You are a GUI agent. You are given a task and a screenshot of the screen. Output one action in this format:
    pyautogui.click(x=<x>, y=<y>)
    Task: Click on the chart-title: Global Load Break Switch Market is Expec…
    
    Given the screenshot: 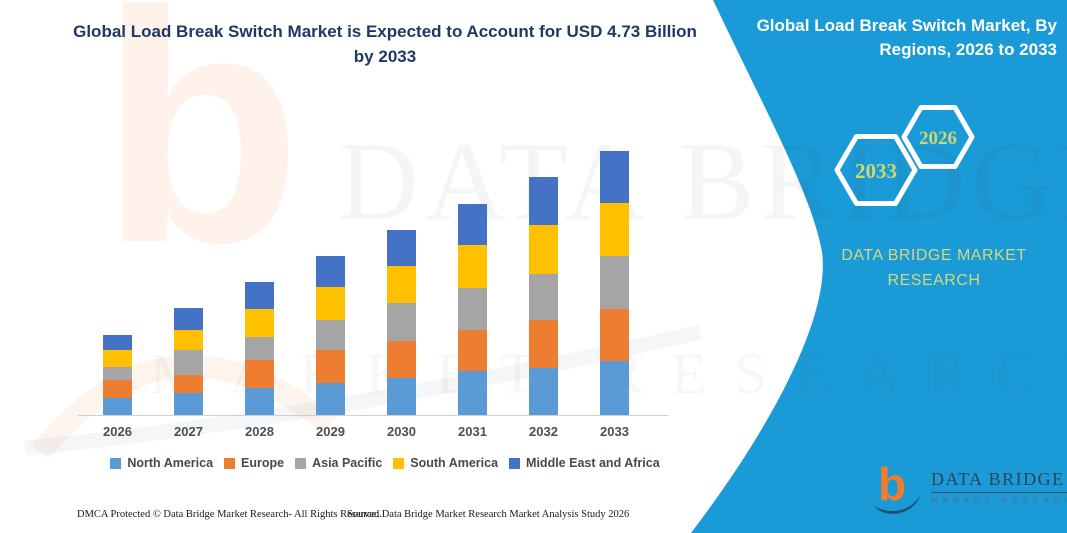 What is the action you would take?
    pyautogui.click(x=385, y=44)
    